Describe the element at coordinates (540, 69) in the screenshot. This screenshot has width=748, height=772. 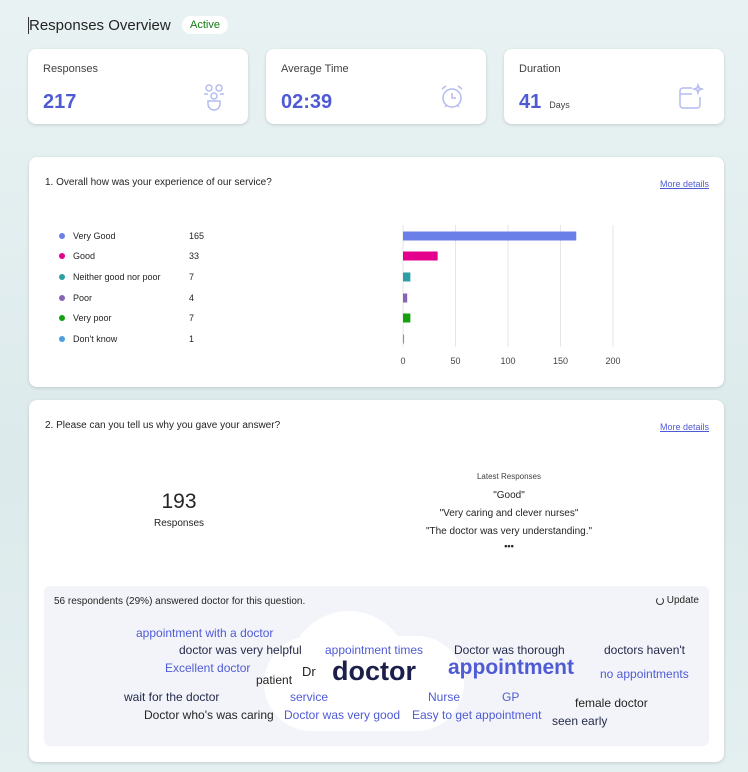
I see `stat-label: Duration` at that location.